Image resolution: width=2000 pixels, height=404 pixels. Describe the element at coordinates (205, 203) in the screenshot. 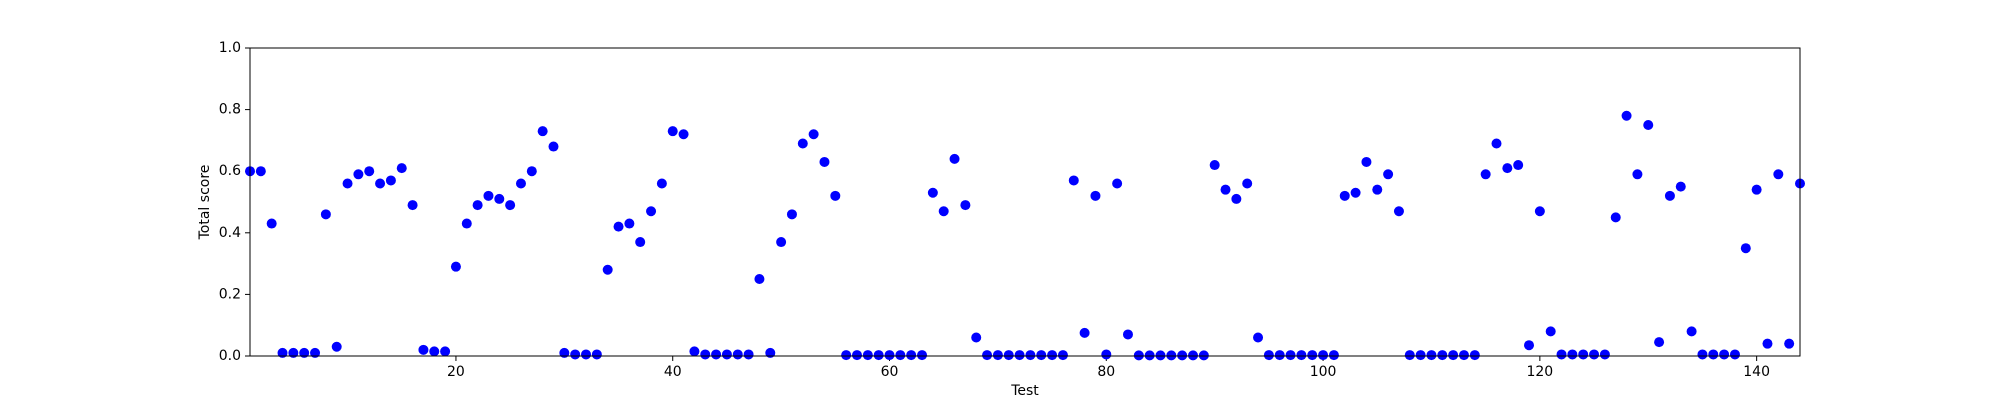

I see `y-axis-label: Total score` at that location.